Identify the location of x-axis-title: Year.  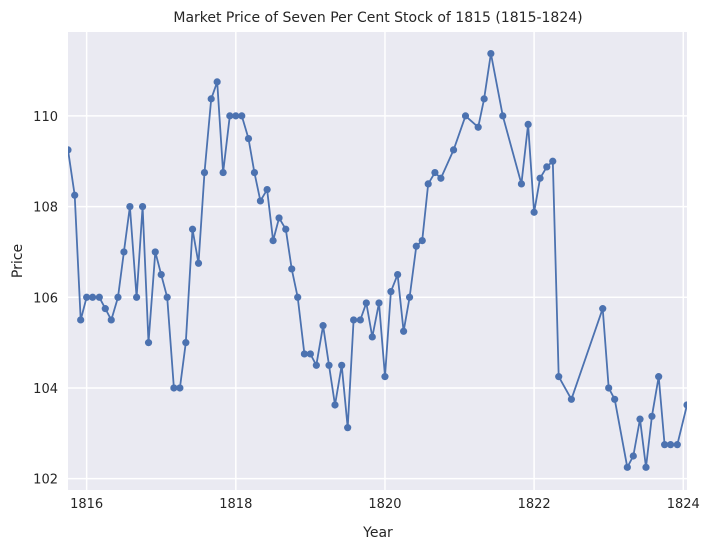
(377, 533).